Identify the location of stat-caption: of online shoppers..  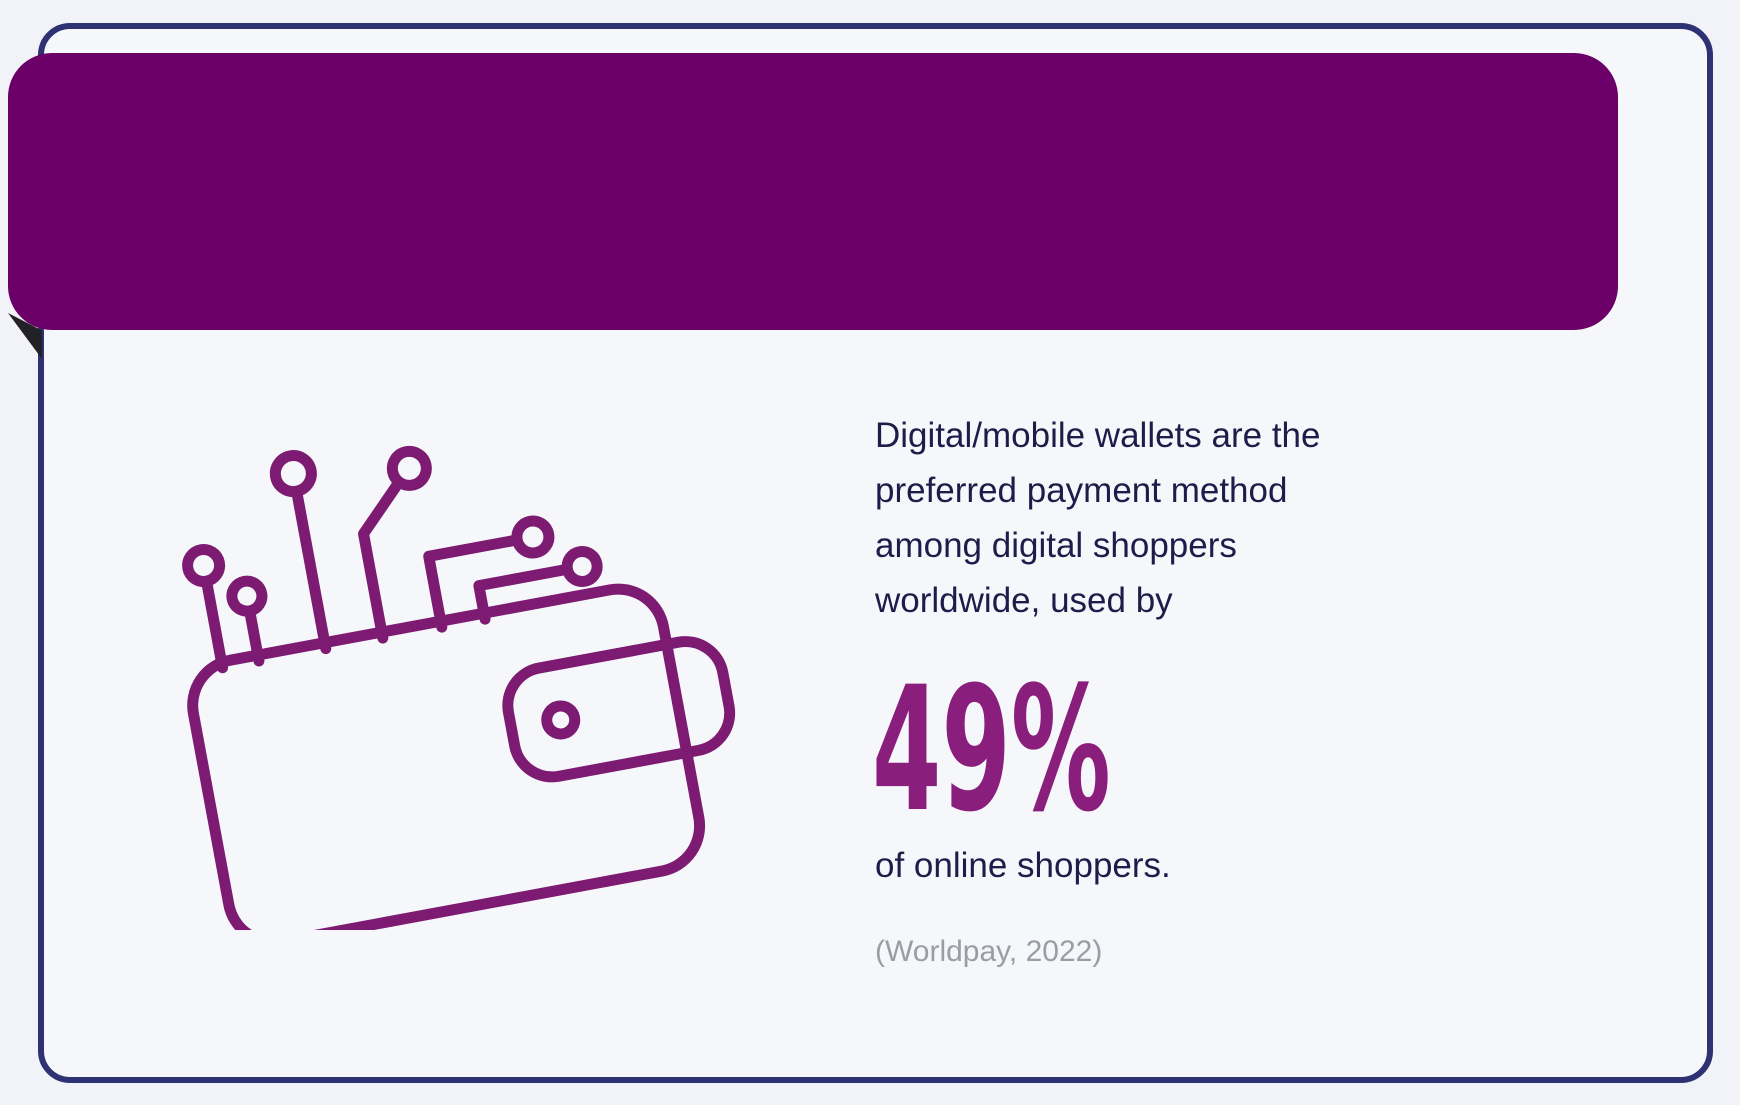
(1023, 865).